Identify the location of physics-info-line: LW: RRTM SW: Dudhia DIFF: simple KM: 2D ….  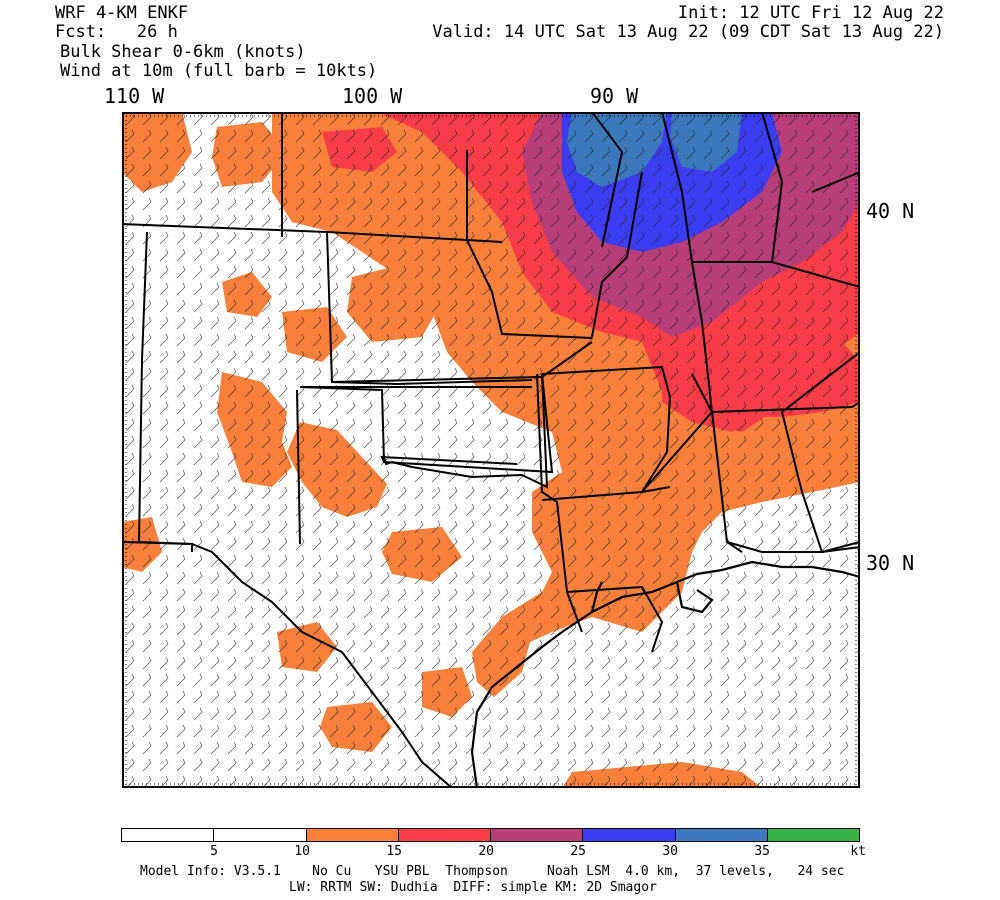
(473, 887).